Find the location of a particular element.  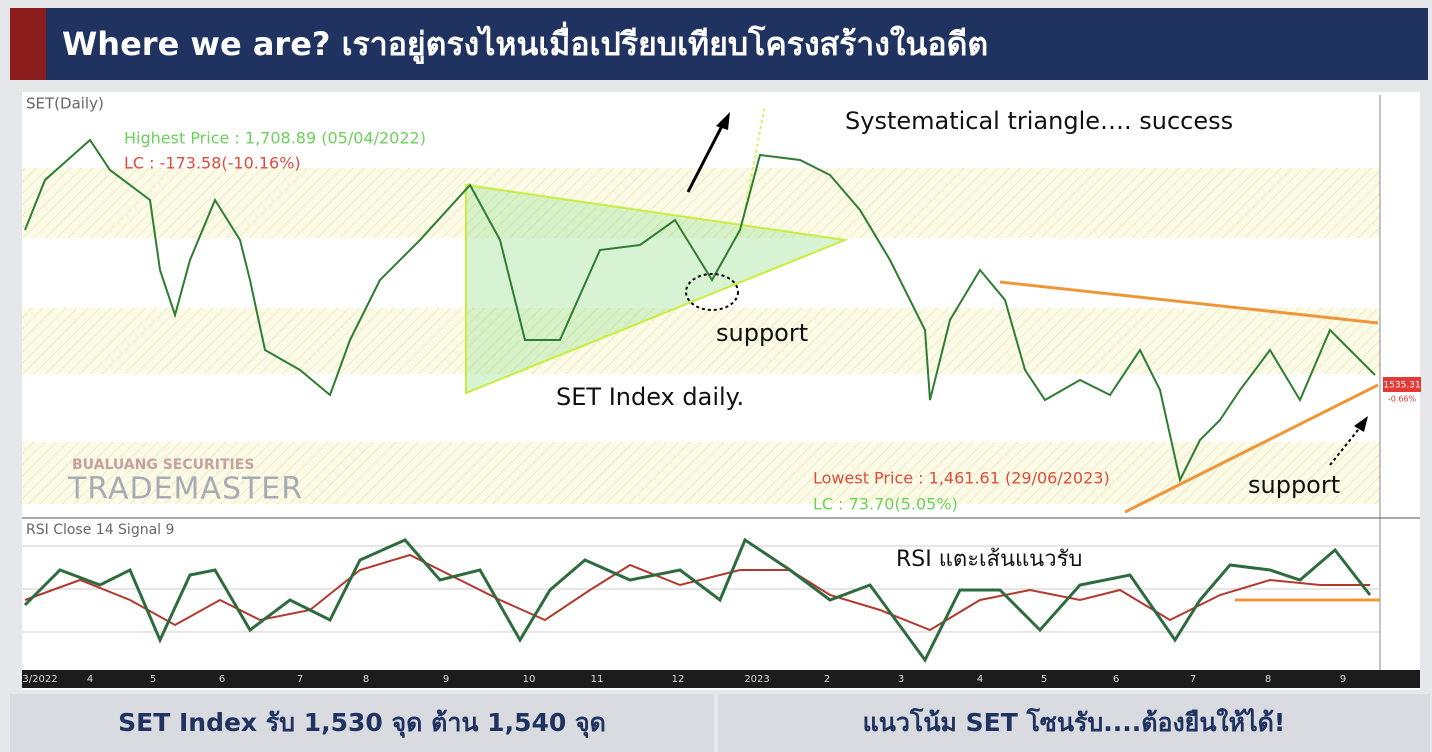

annotation: Systematical triangle…. success is located at coordinates (1039, 121).